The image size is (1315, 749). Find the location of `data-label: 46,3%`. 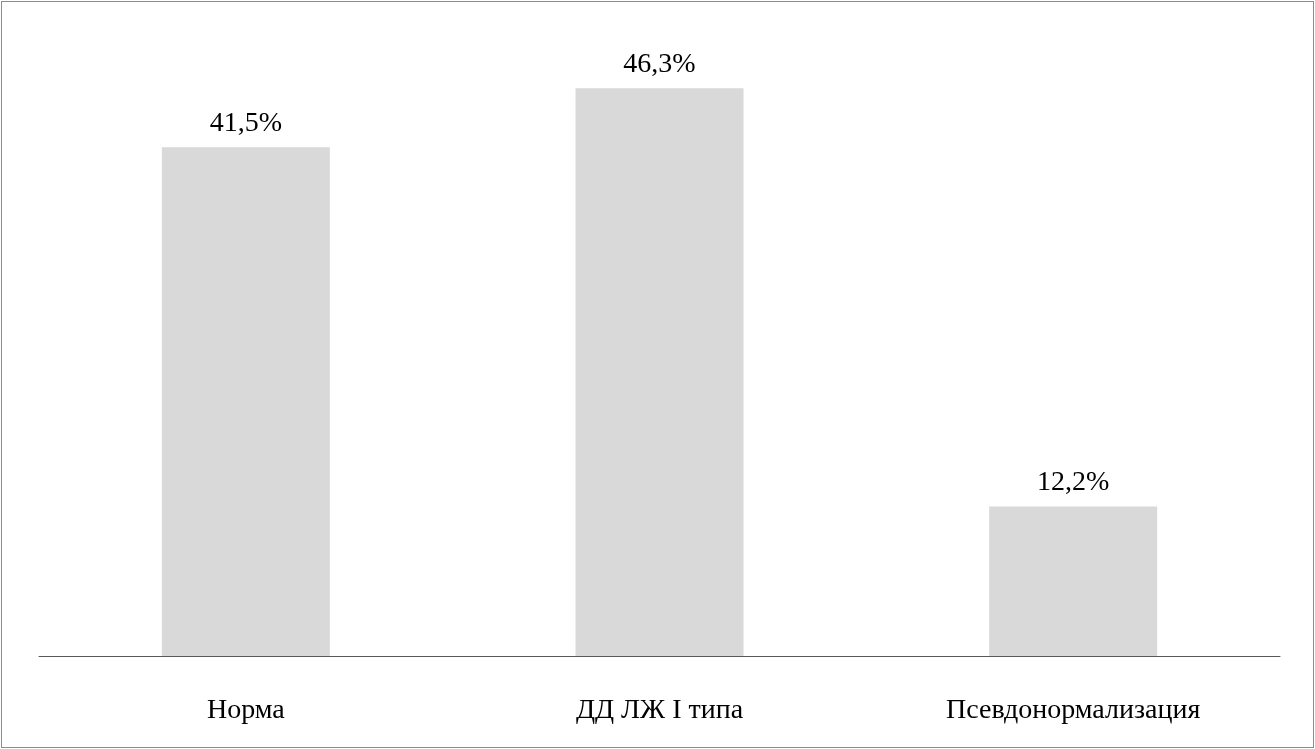

data-label: 46,3% is located at coordinates (659, 62).